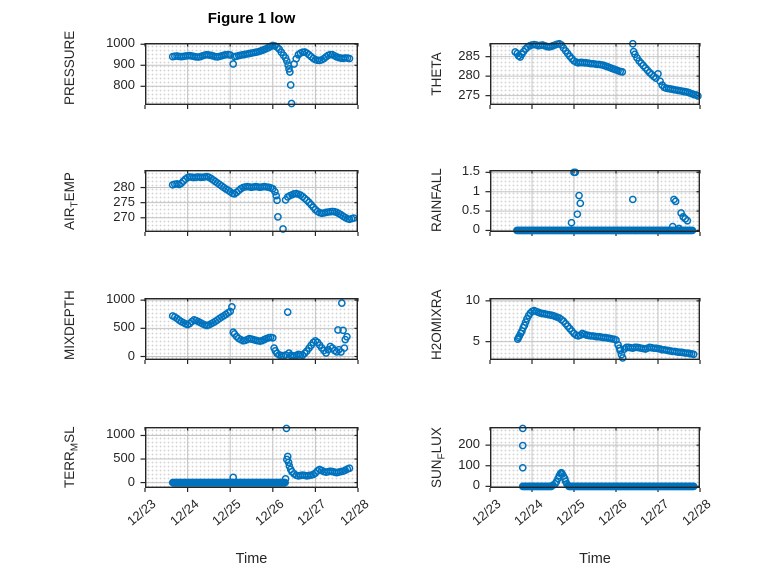  What do you see at coordinates (124, 64) in the screenshot?
I see `y-tick-label: 900` at bounding box center [124, 64].